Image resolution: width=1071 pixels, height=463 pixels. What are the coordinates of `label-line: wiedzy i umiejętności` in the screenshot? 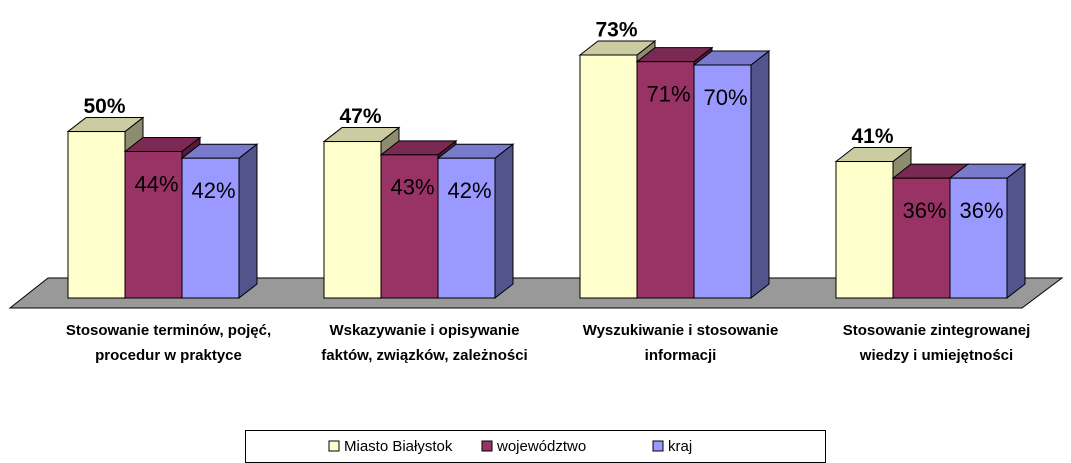 It's located at (936, 355).